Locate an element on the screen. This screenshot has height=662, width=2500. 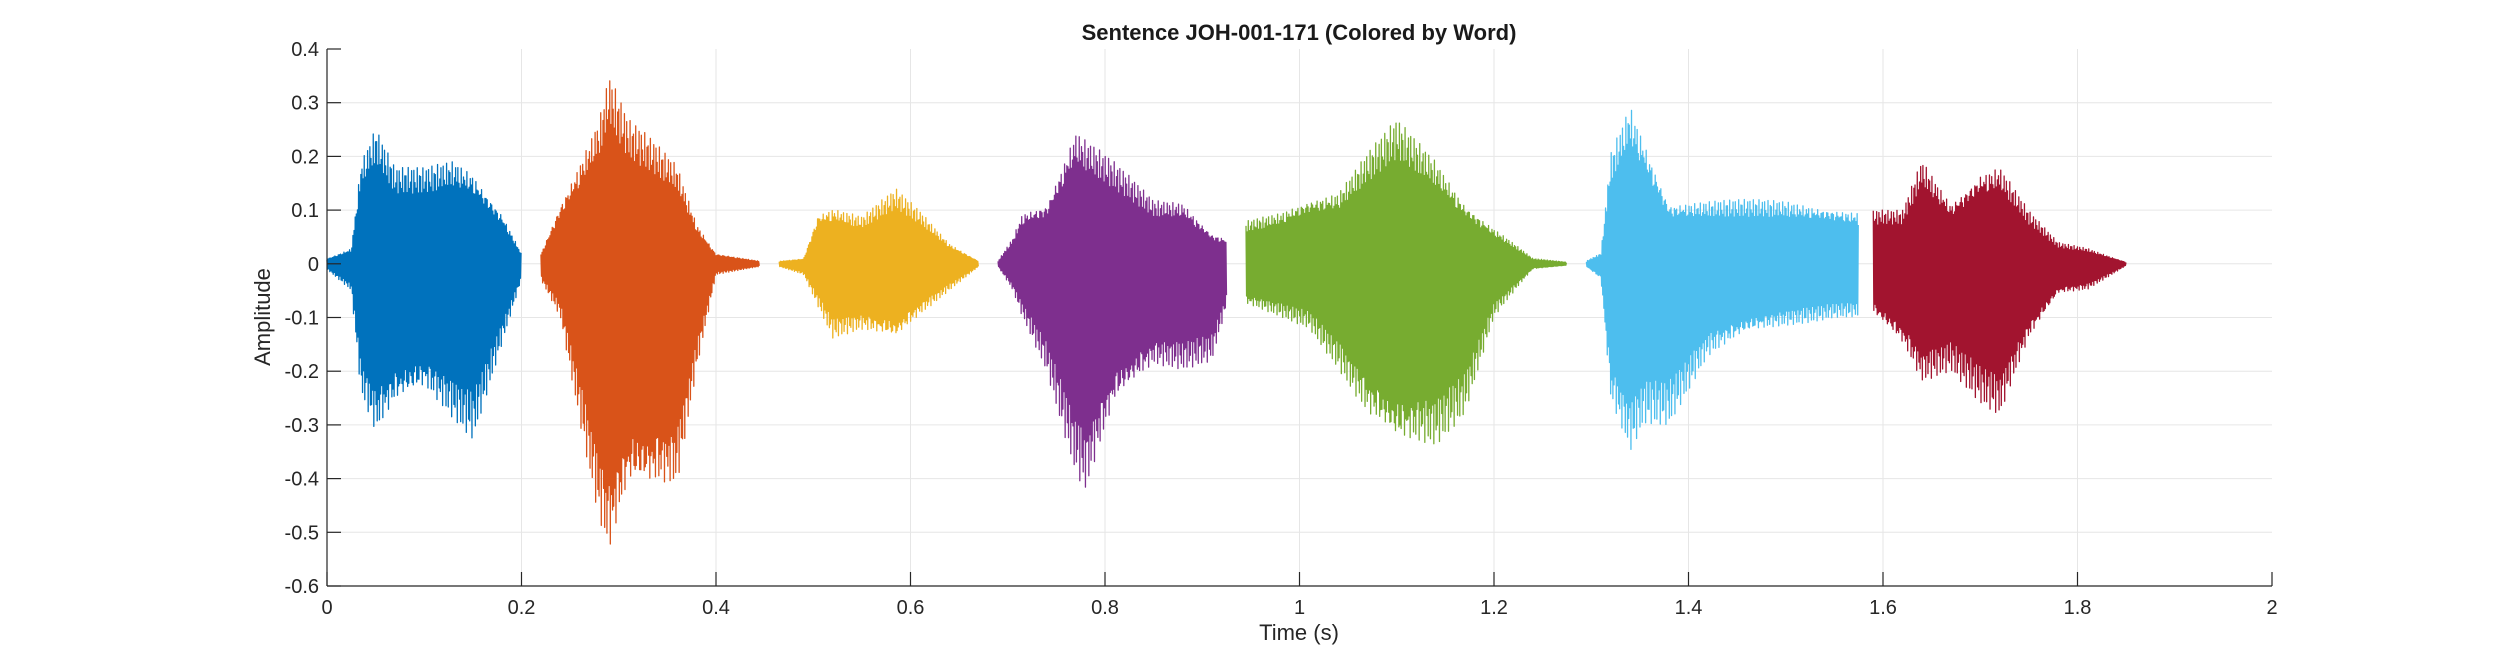
x-axis-label: Time (s) is located at coordinates (1299, 632).